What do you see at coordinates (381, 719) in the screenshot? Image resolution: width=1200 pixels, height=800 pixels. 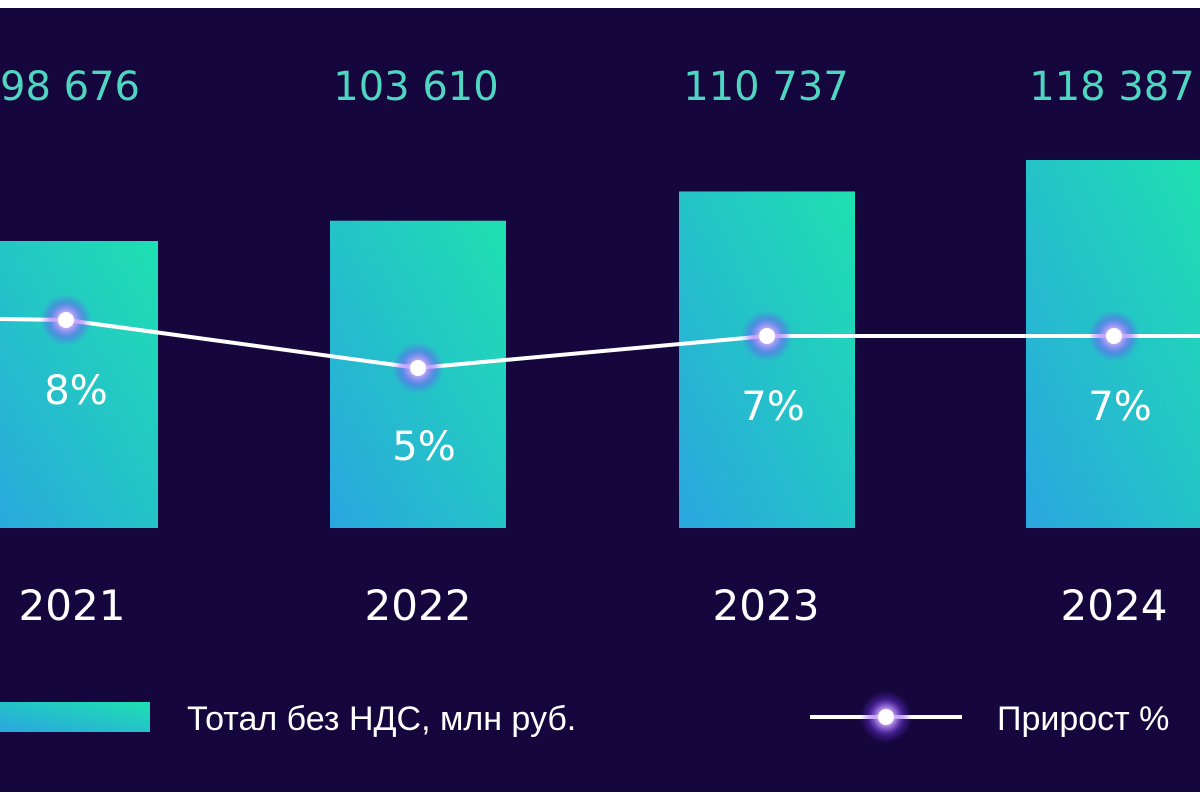 I see `legend-bar-label: Тотал без НДС, млн руб.` at bounding box center [381, 719].